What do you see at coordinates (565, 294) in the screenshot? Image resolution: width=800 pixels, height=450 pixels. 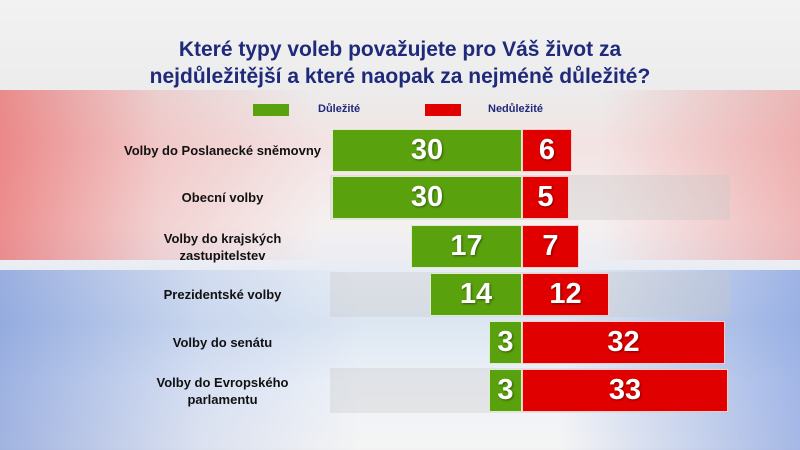 I see `bar-unimportant: 12` at bounding box center [565, 294].